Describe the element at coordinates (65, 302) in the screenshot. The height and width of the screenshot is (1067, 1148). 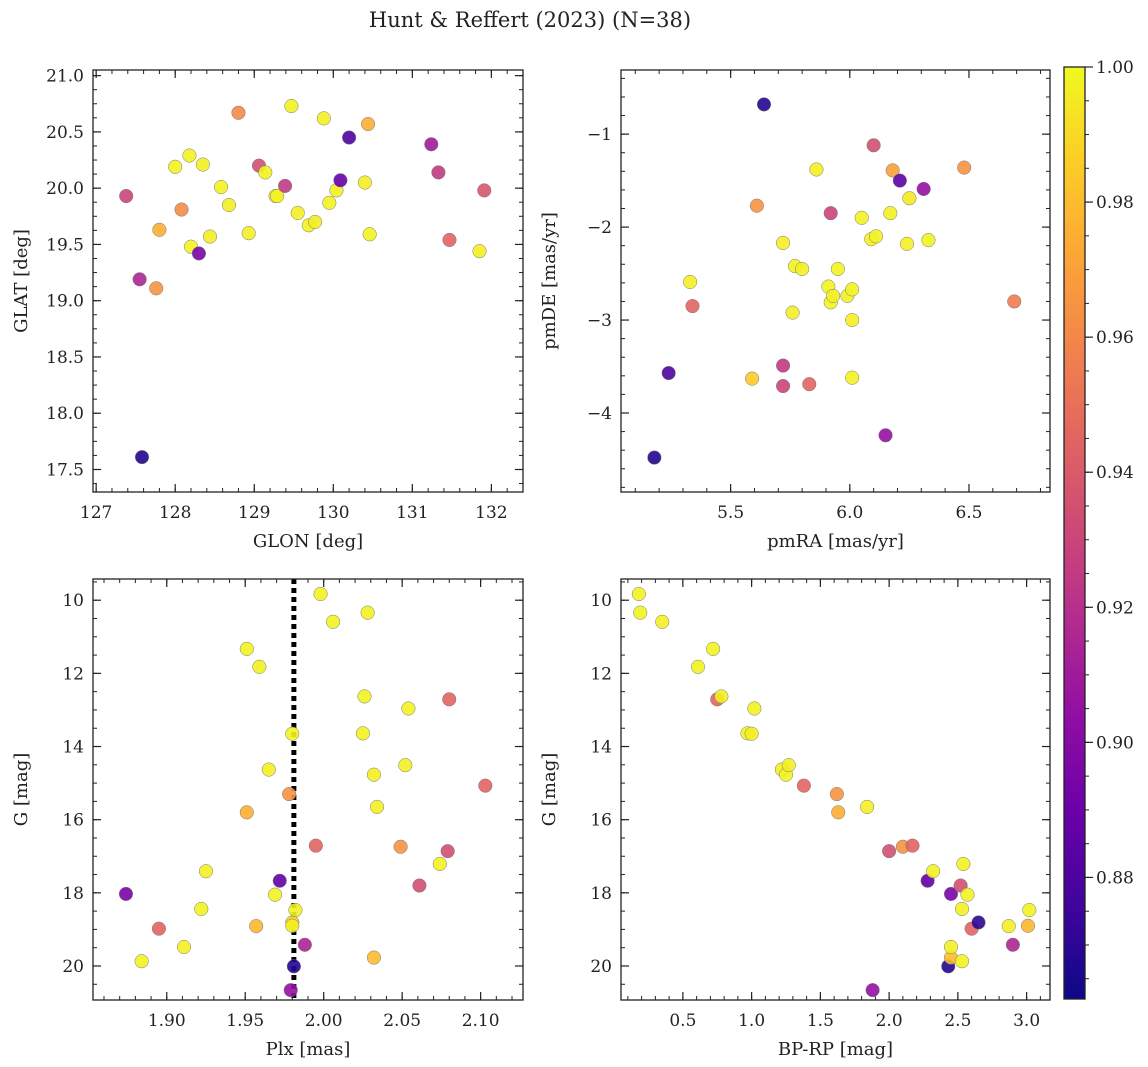
I see `y-tick-label: 19.0` at that location.